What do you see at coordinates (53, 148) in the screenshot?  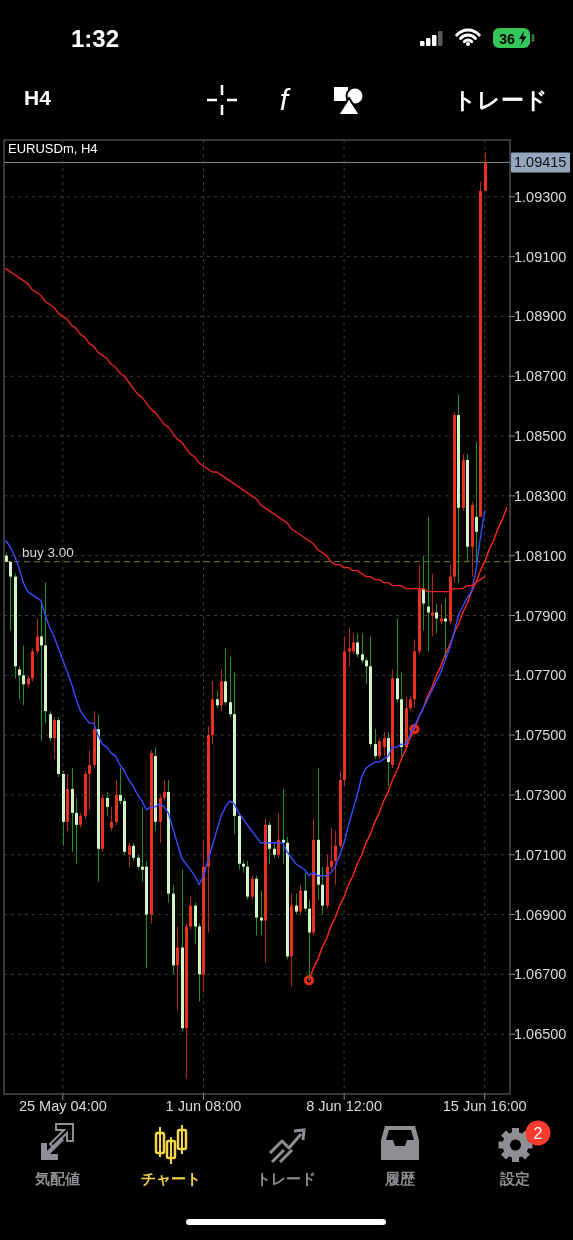 I see `title: EURUSDm, H4` at bounding box center [53, 148].